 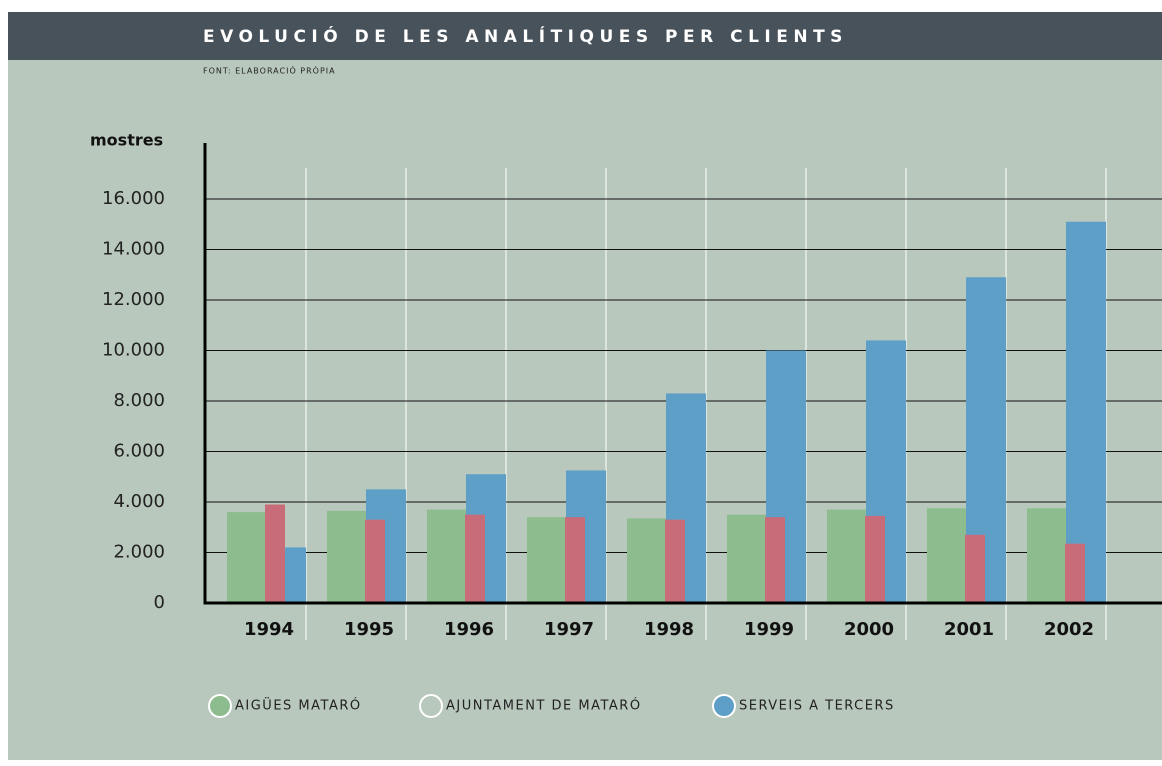 I want to click on x-tick-label: 2000, so click(x=869, y=629).